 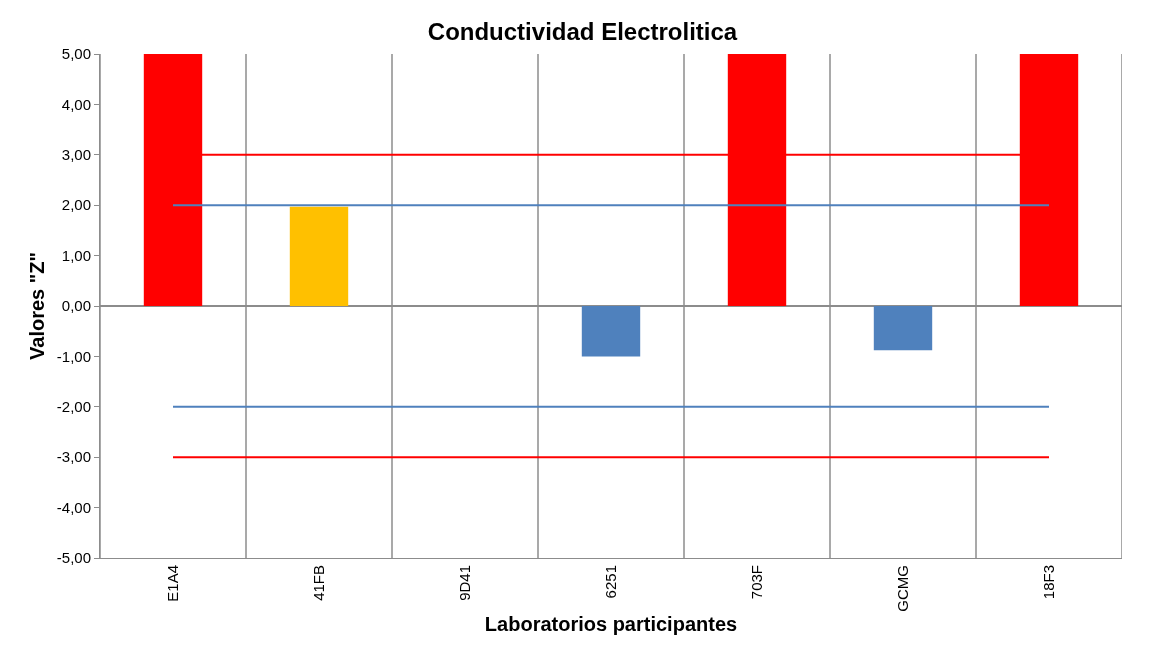 I want to click on x-tick-label: 703F, so click(x=756, y=582).